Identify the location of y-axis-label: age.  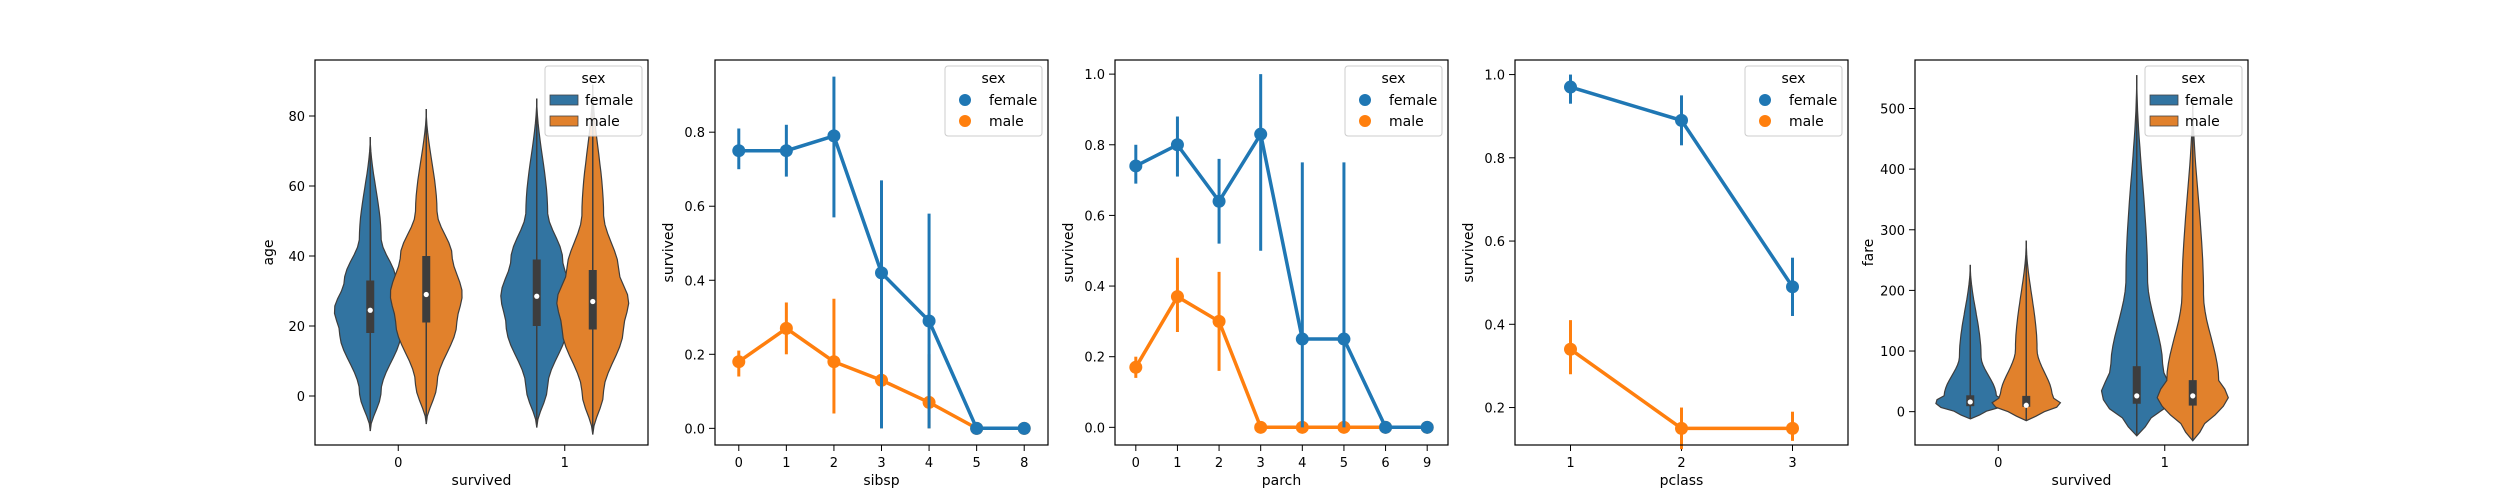
(269, 252).